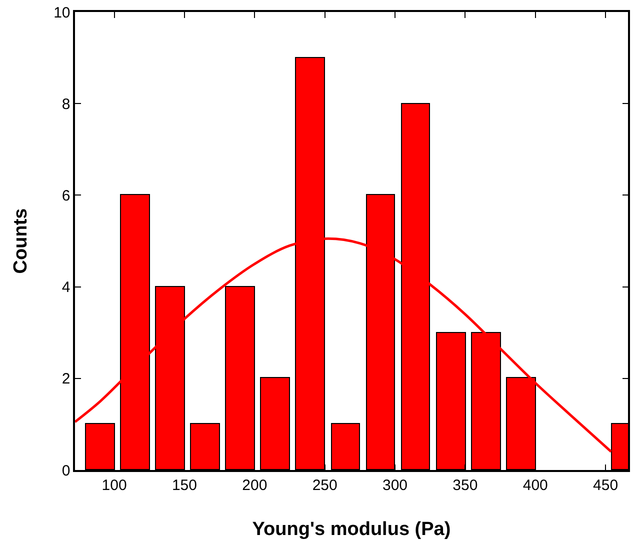  I want to click on x-tick-label: 250, so click(325, 485).